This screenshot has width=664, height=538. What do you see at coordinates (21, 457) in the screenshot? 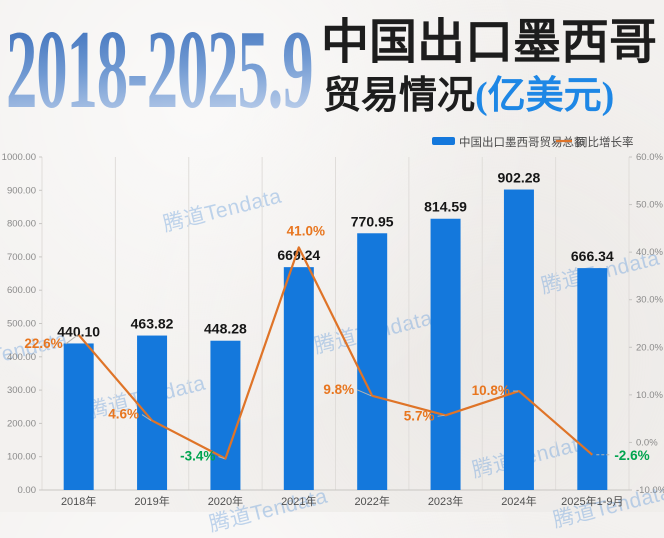
I see `y-axis-tick-label: 100.00` at bounding box center [21, 457].